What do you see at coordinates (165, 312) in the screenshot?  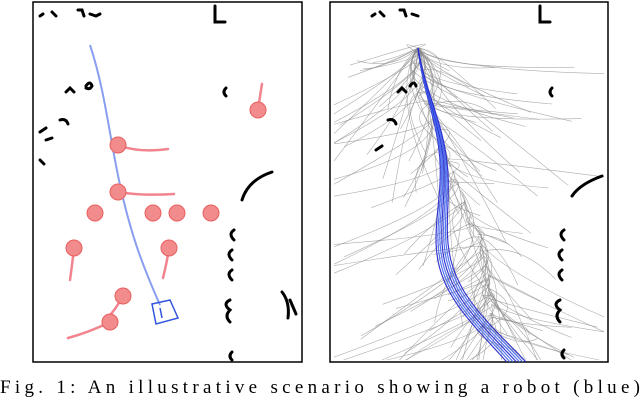 I see `robot` at bounding box center [165, 312].